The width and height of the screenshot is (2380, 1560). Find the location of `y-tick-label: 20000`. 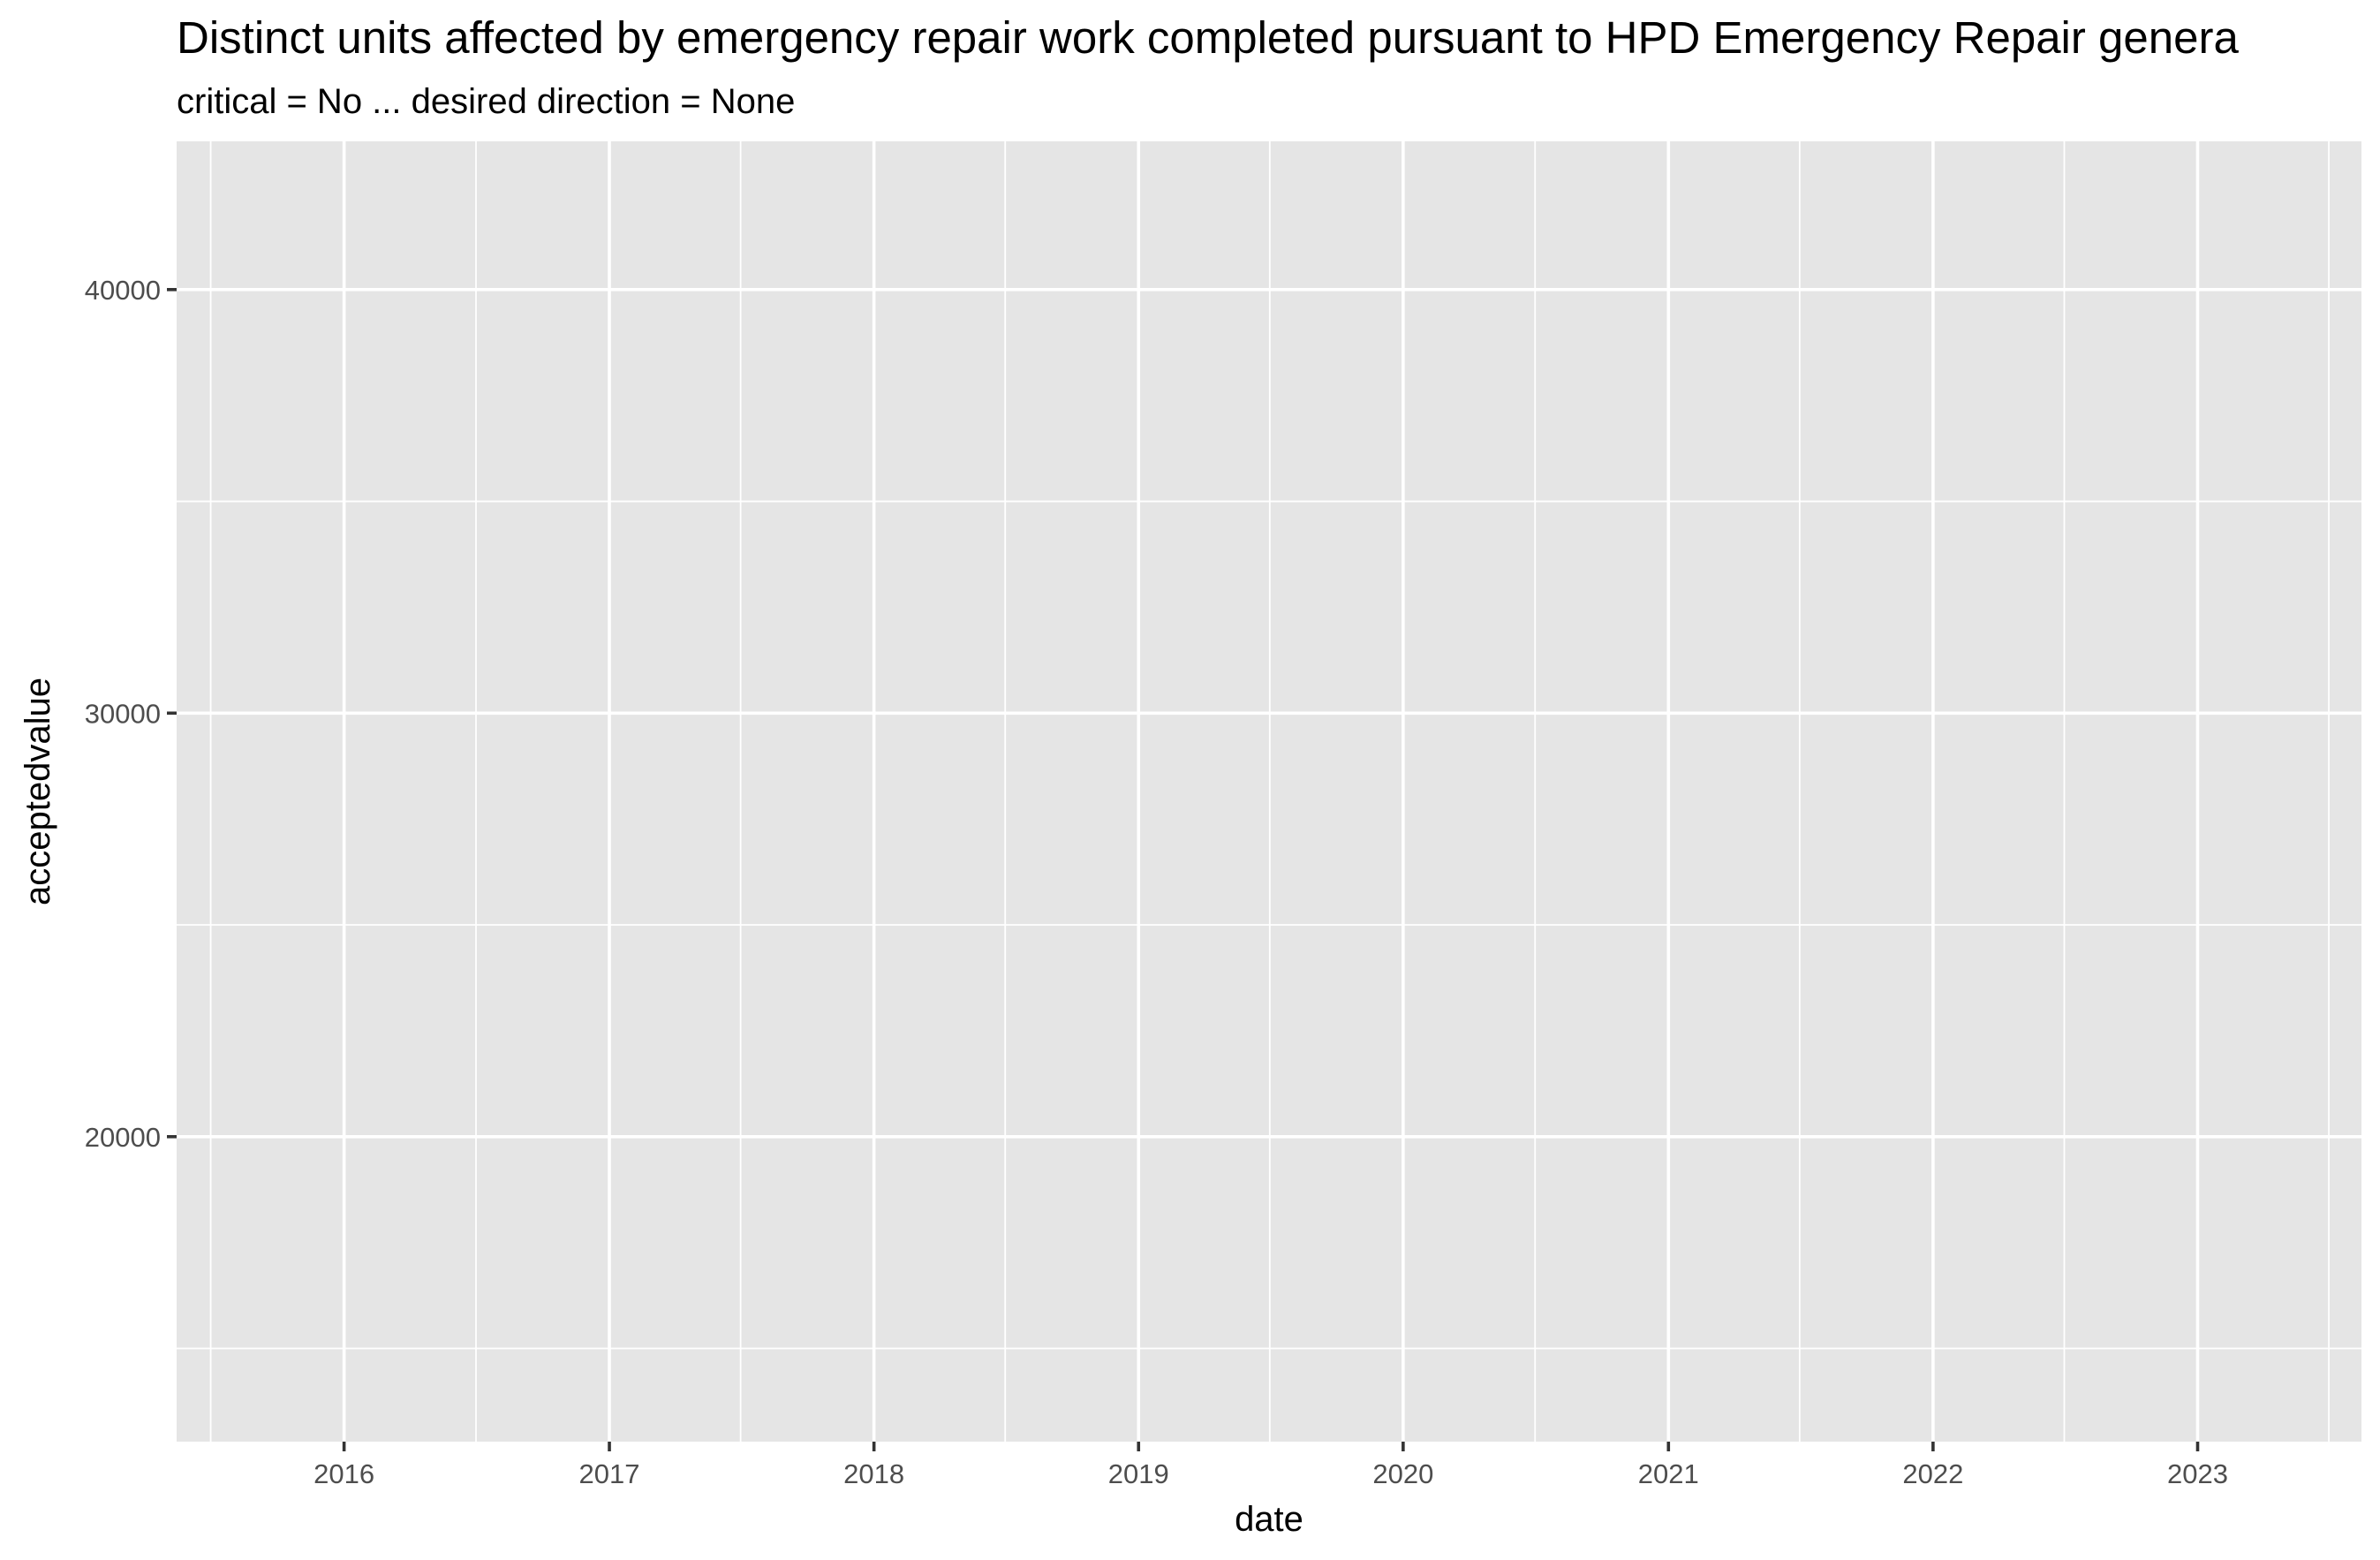

y-tick-label: 20000 is located at coordinates (123, 1137).